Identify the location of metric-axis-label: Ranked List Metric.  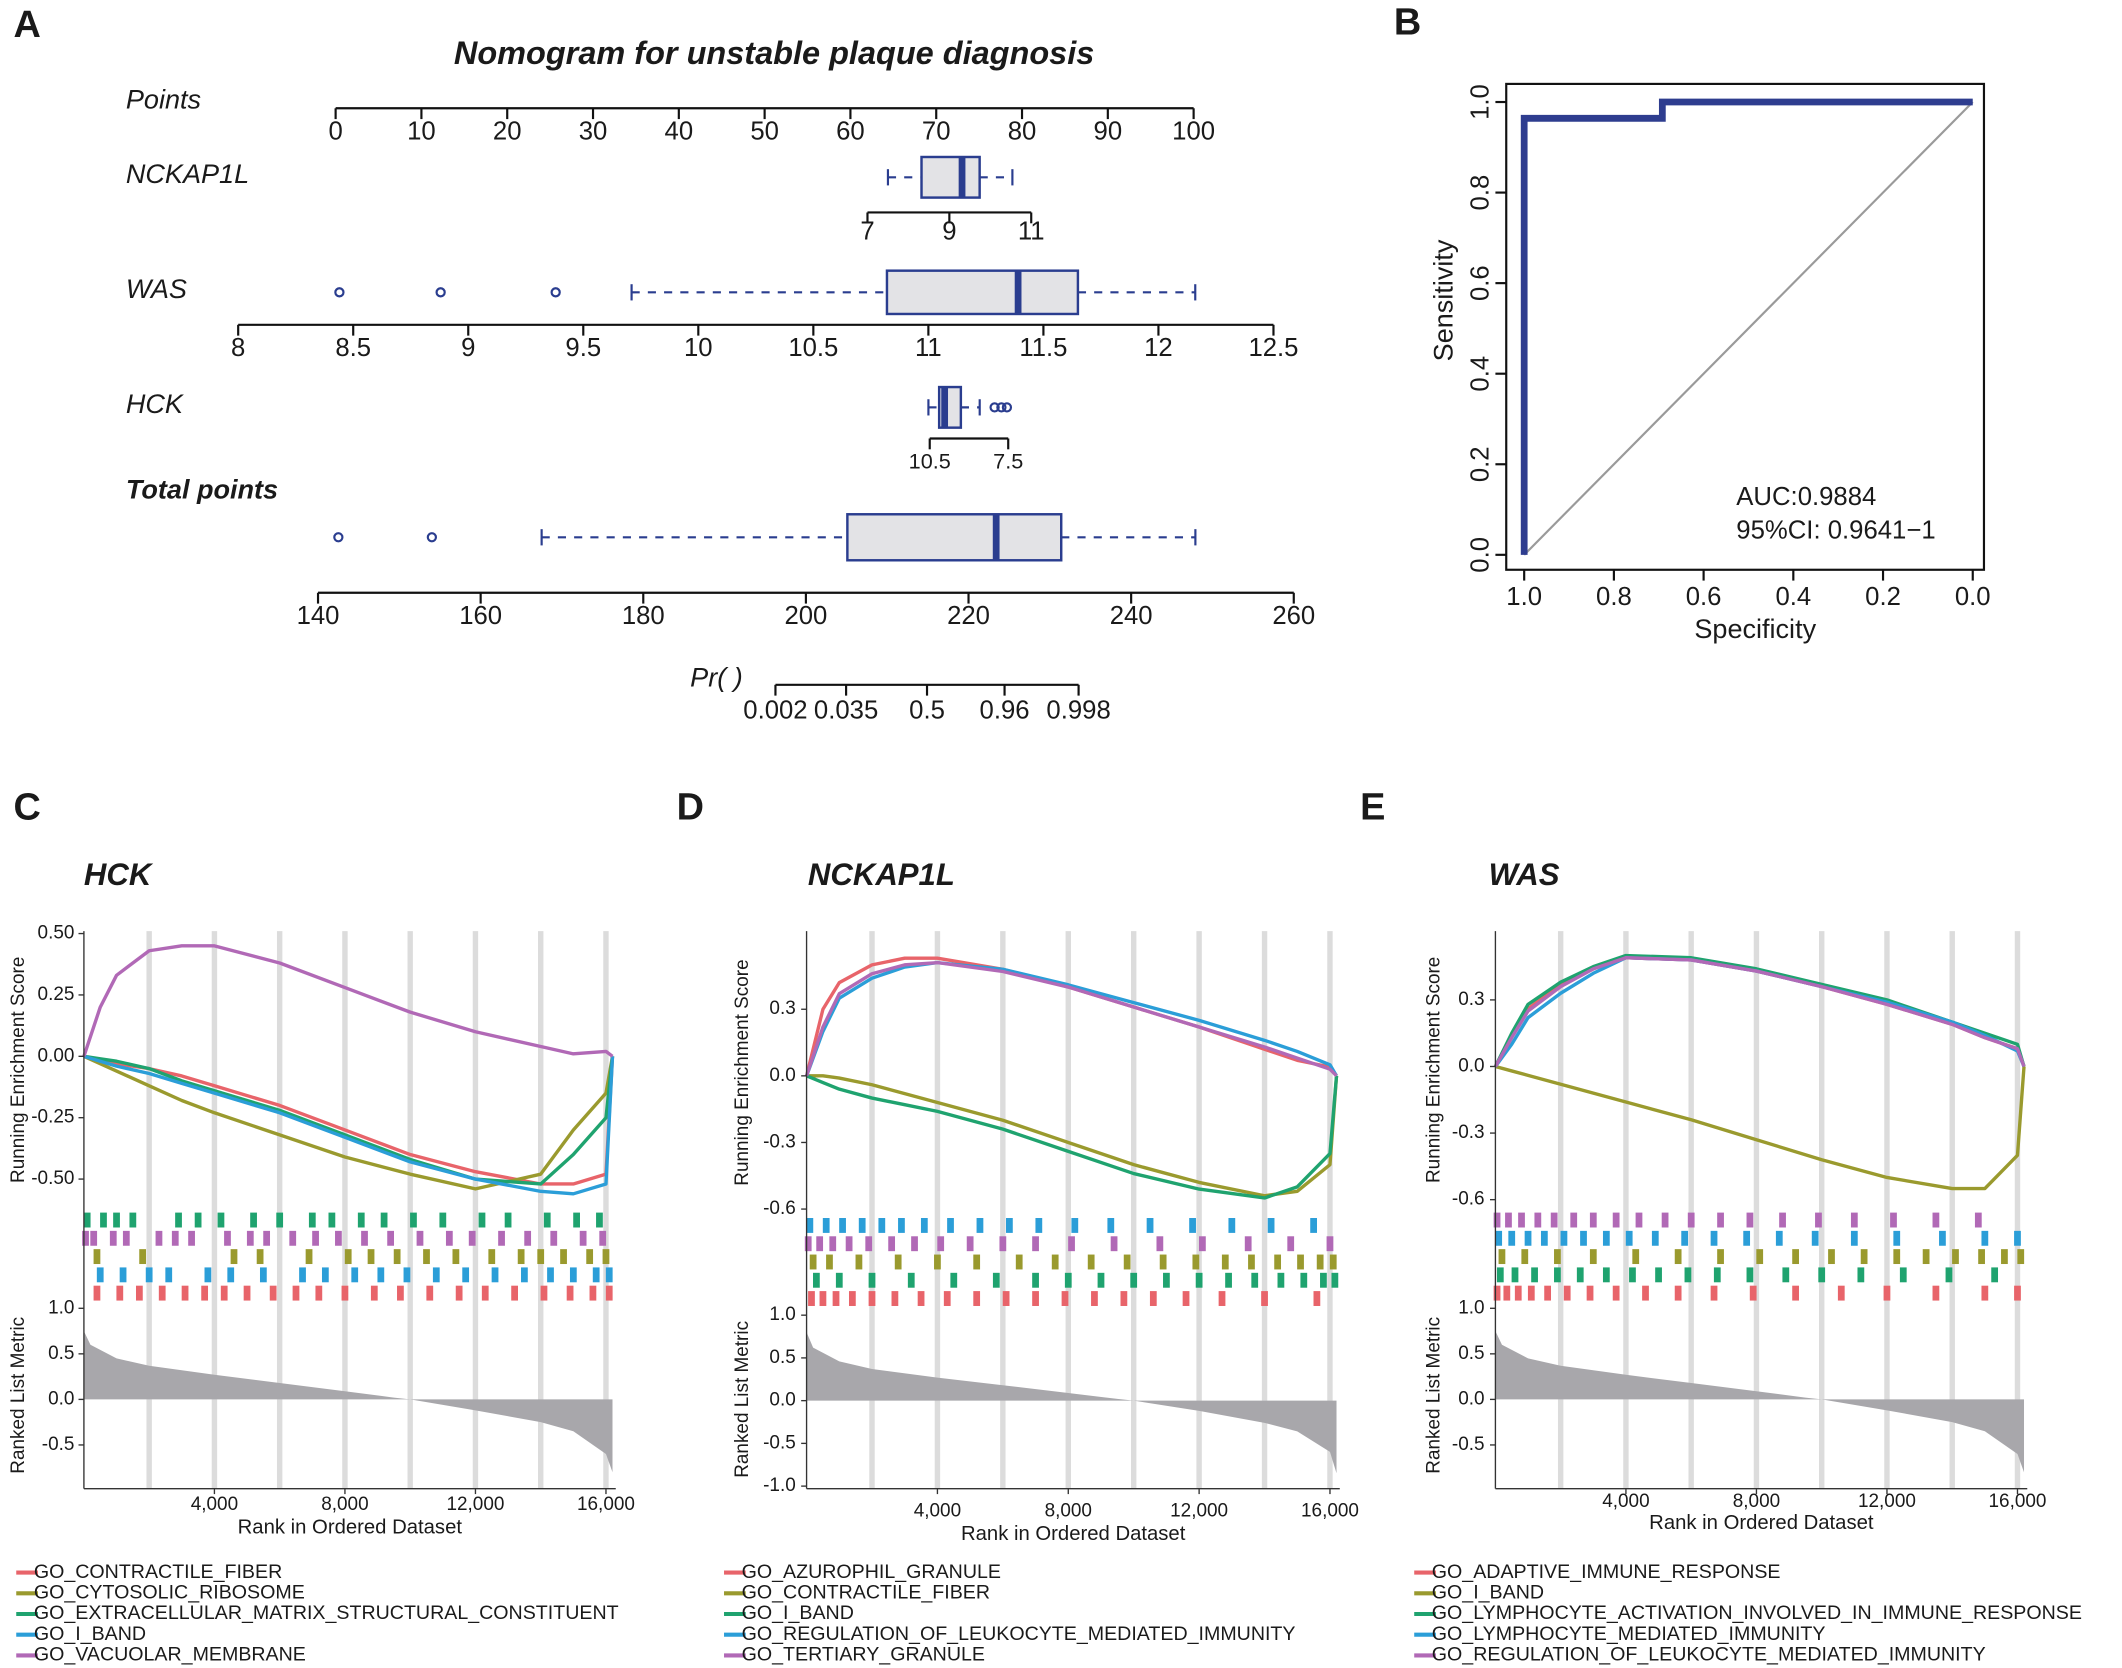
(1434, 1395).